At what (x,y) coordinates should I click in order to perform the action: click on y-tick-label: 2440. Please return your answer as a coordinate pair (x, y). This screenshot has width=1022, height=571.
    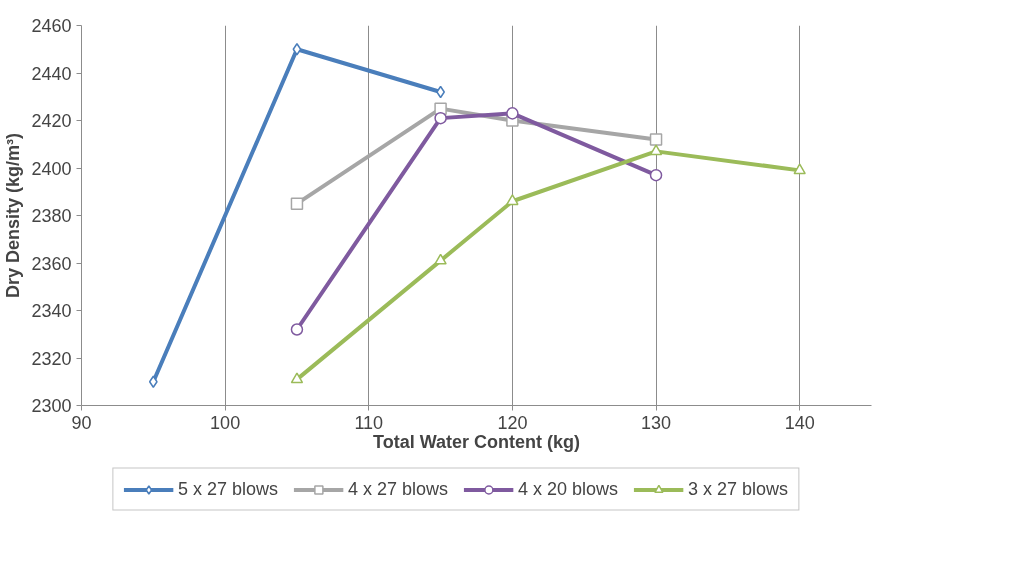
    Looking at the image, I should click on (51, 73).